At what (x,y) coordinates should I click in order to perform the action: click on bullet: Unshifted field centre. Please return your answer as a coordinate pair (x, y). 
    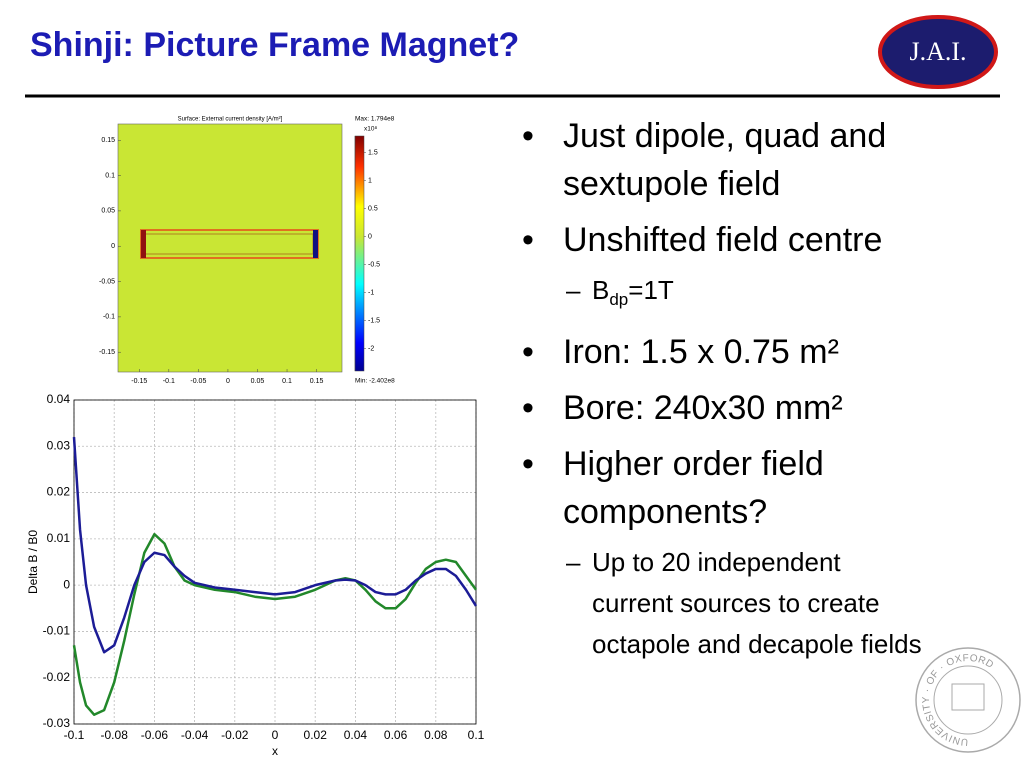
    Looking at the image, I should click on (757, 240).